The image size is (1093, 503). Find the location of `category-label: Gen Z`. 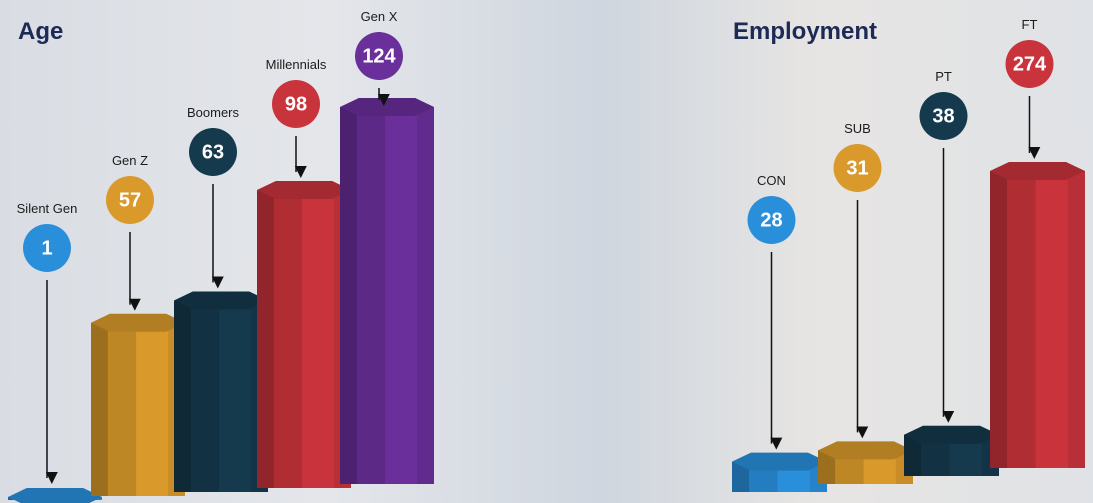

category-label: Gen Z is located at coordinates (130, 160).